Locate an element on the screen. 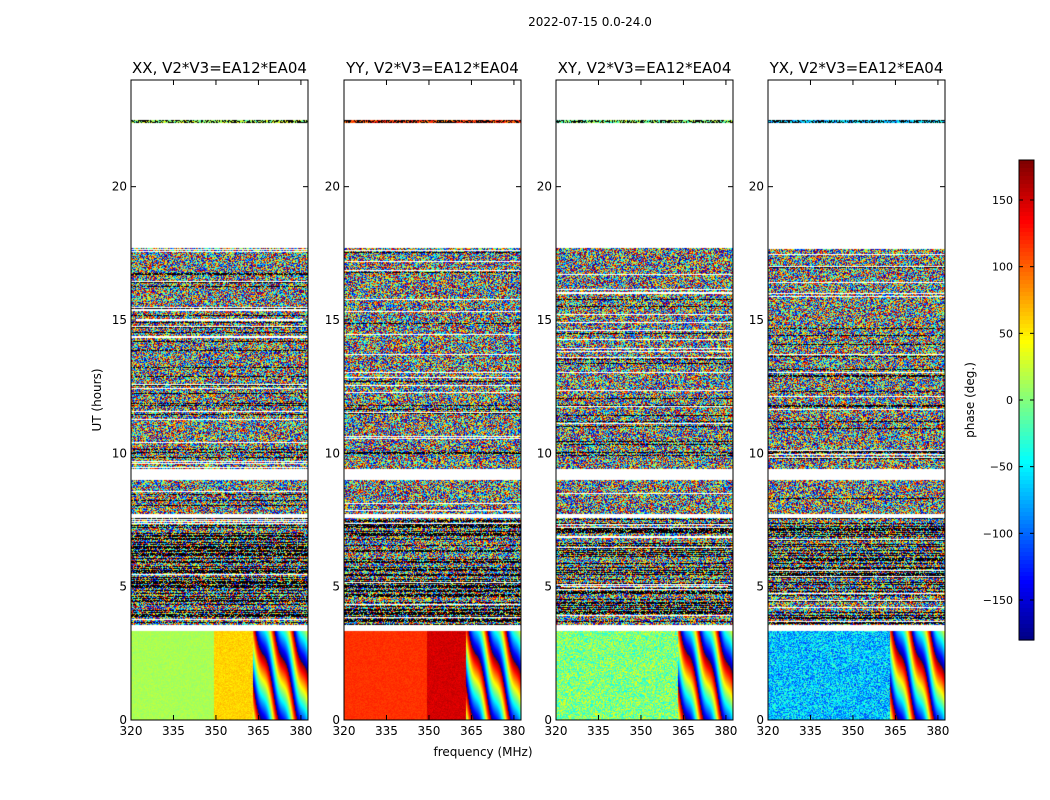  colorbar-tick-label: −150 is located at coordinates (998, 600).